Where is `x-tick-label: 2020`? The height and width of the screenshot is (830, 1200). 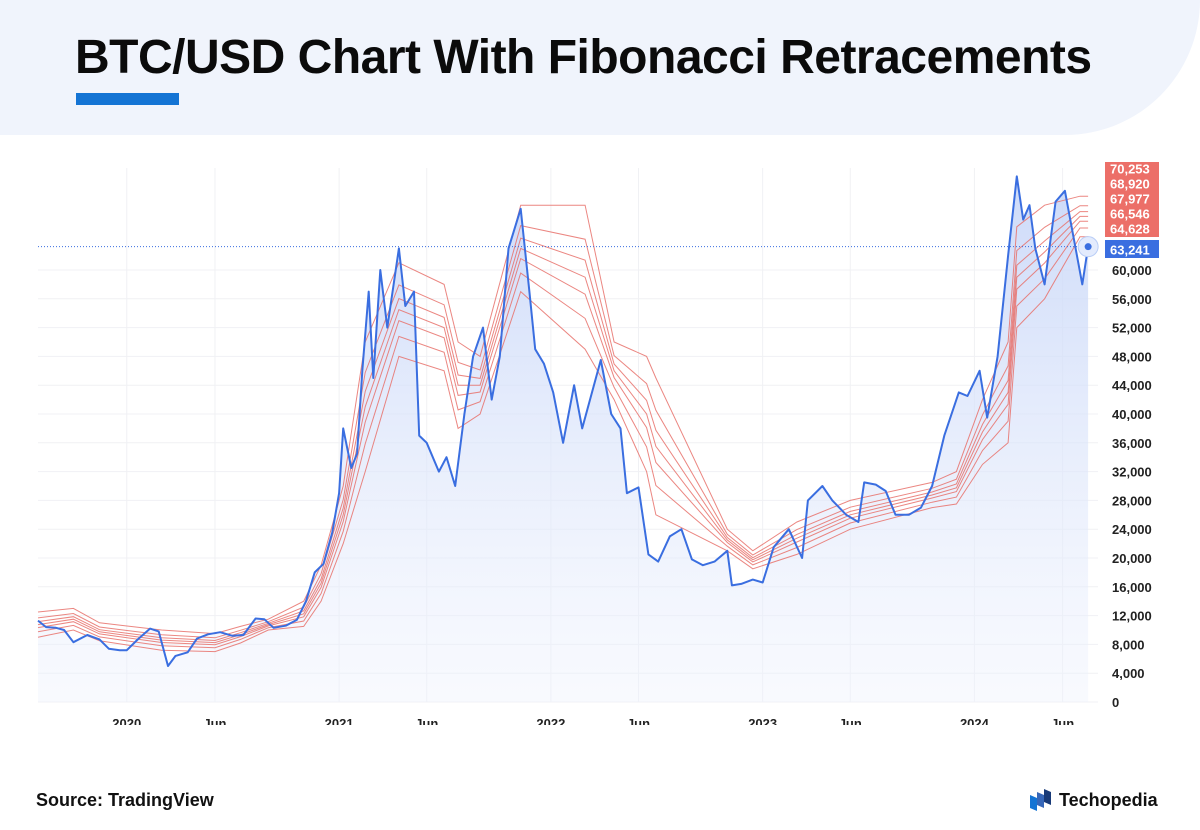 x-tick-label: 2020 is located at coordinates (126, 720).